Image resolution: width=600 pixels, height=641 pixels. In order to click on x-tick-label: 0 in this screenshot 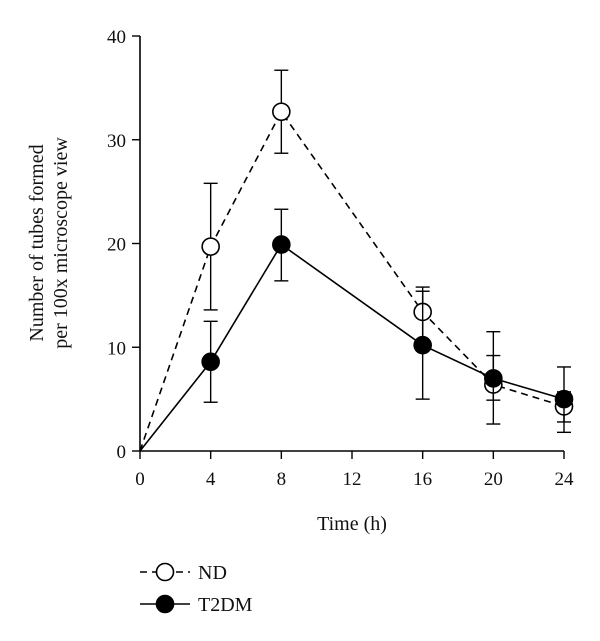, I will do `click(140, 479)`.